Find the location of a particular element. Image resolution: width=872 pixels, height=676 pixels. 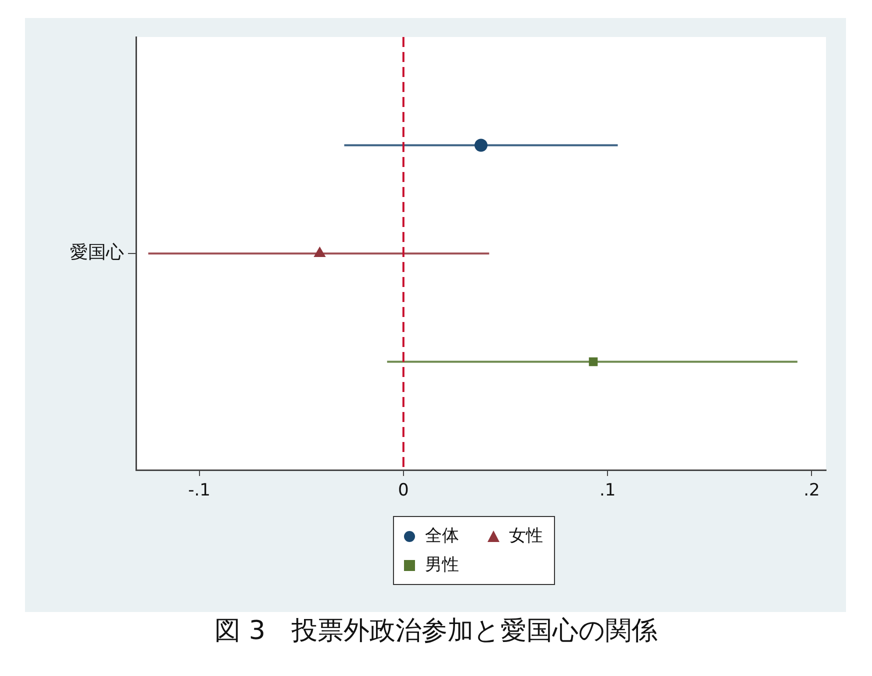

x-tick-label: .1 is located at coordinates (607, 490).